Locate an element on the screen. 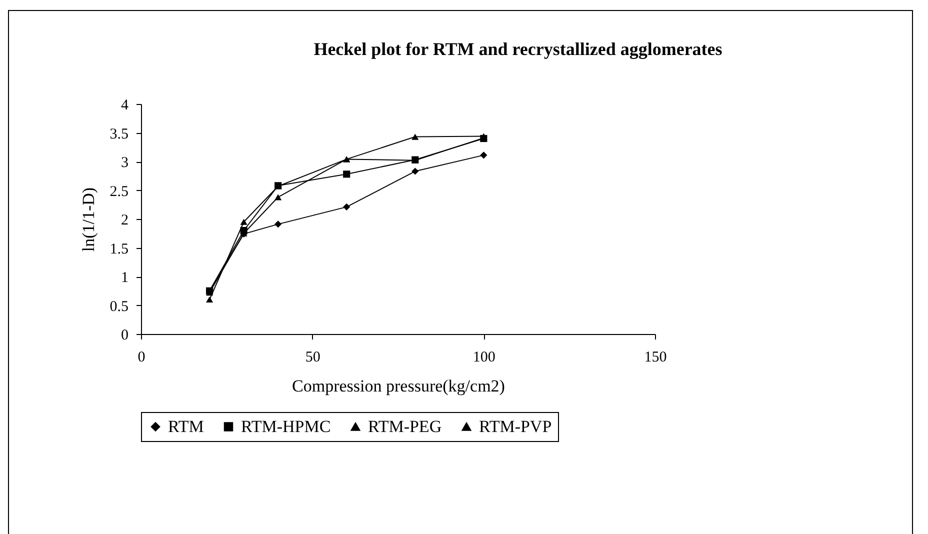 The width and height of the screenshot is (928, 534). chart-title: Heckel plot for RTM and recrystallized agglomerates is located at coordinates (518, 49).